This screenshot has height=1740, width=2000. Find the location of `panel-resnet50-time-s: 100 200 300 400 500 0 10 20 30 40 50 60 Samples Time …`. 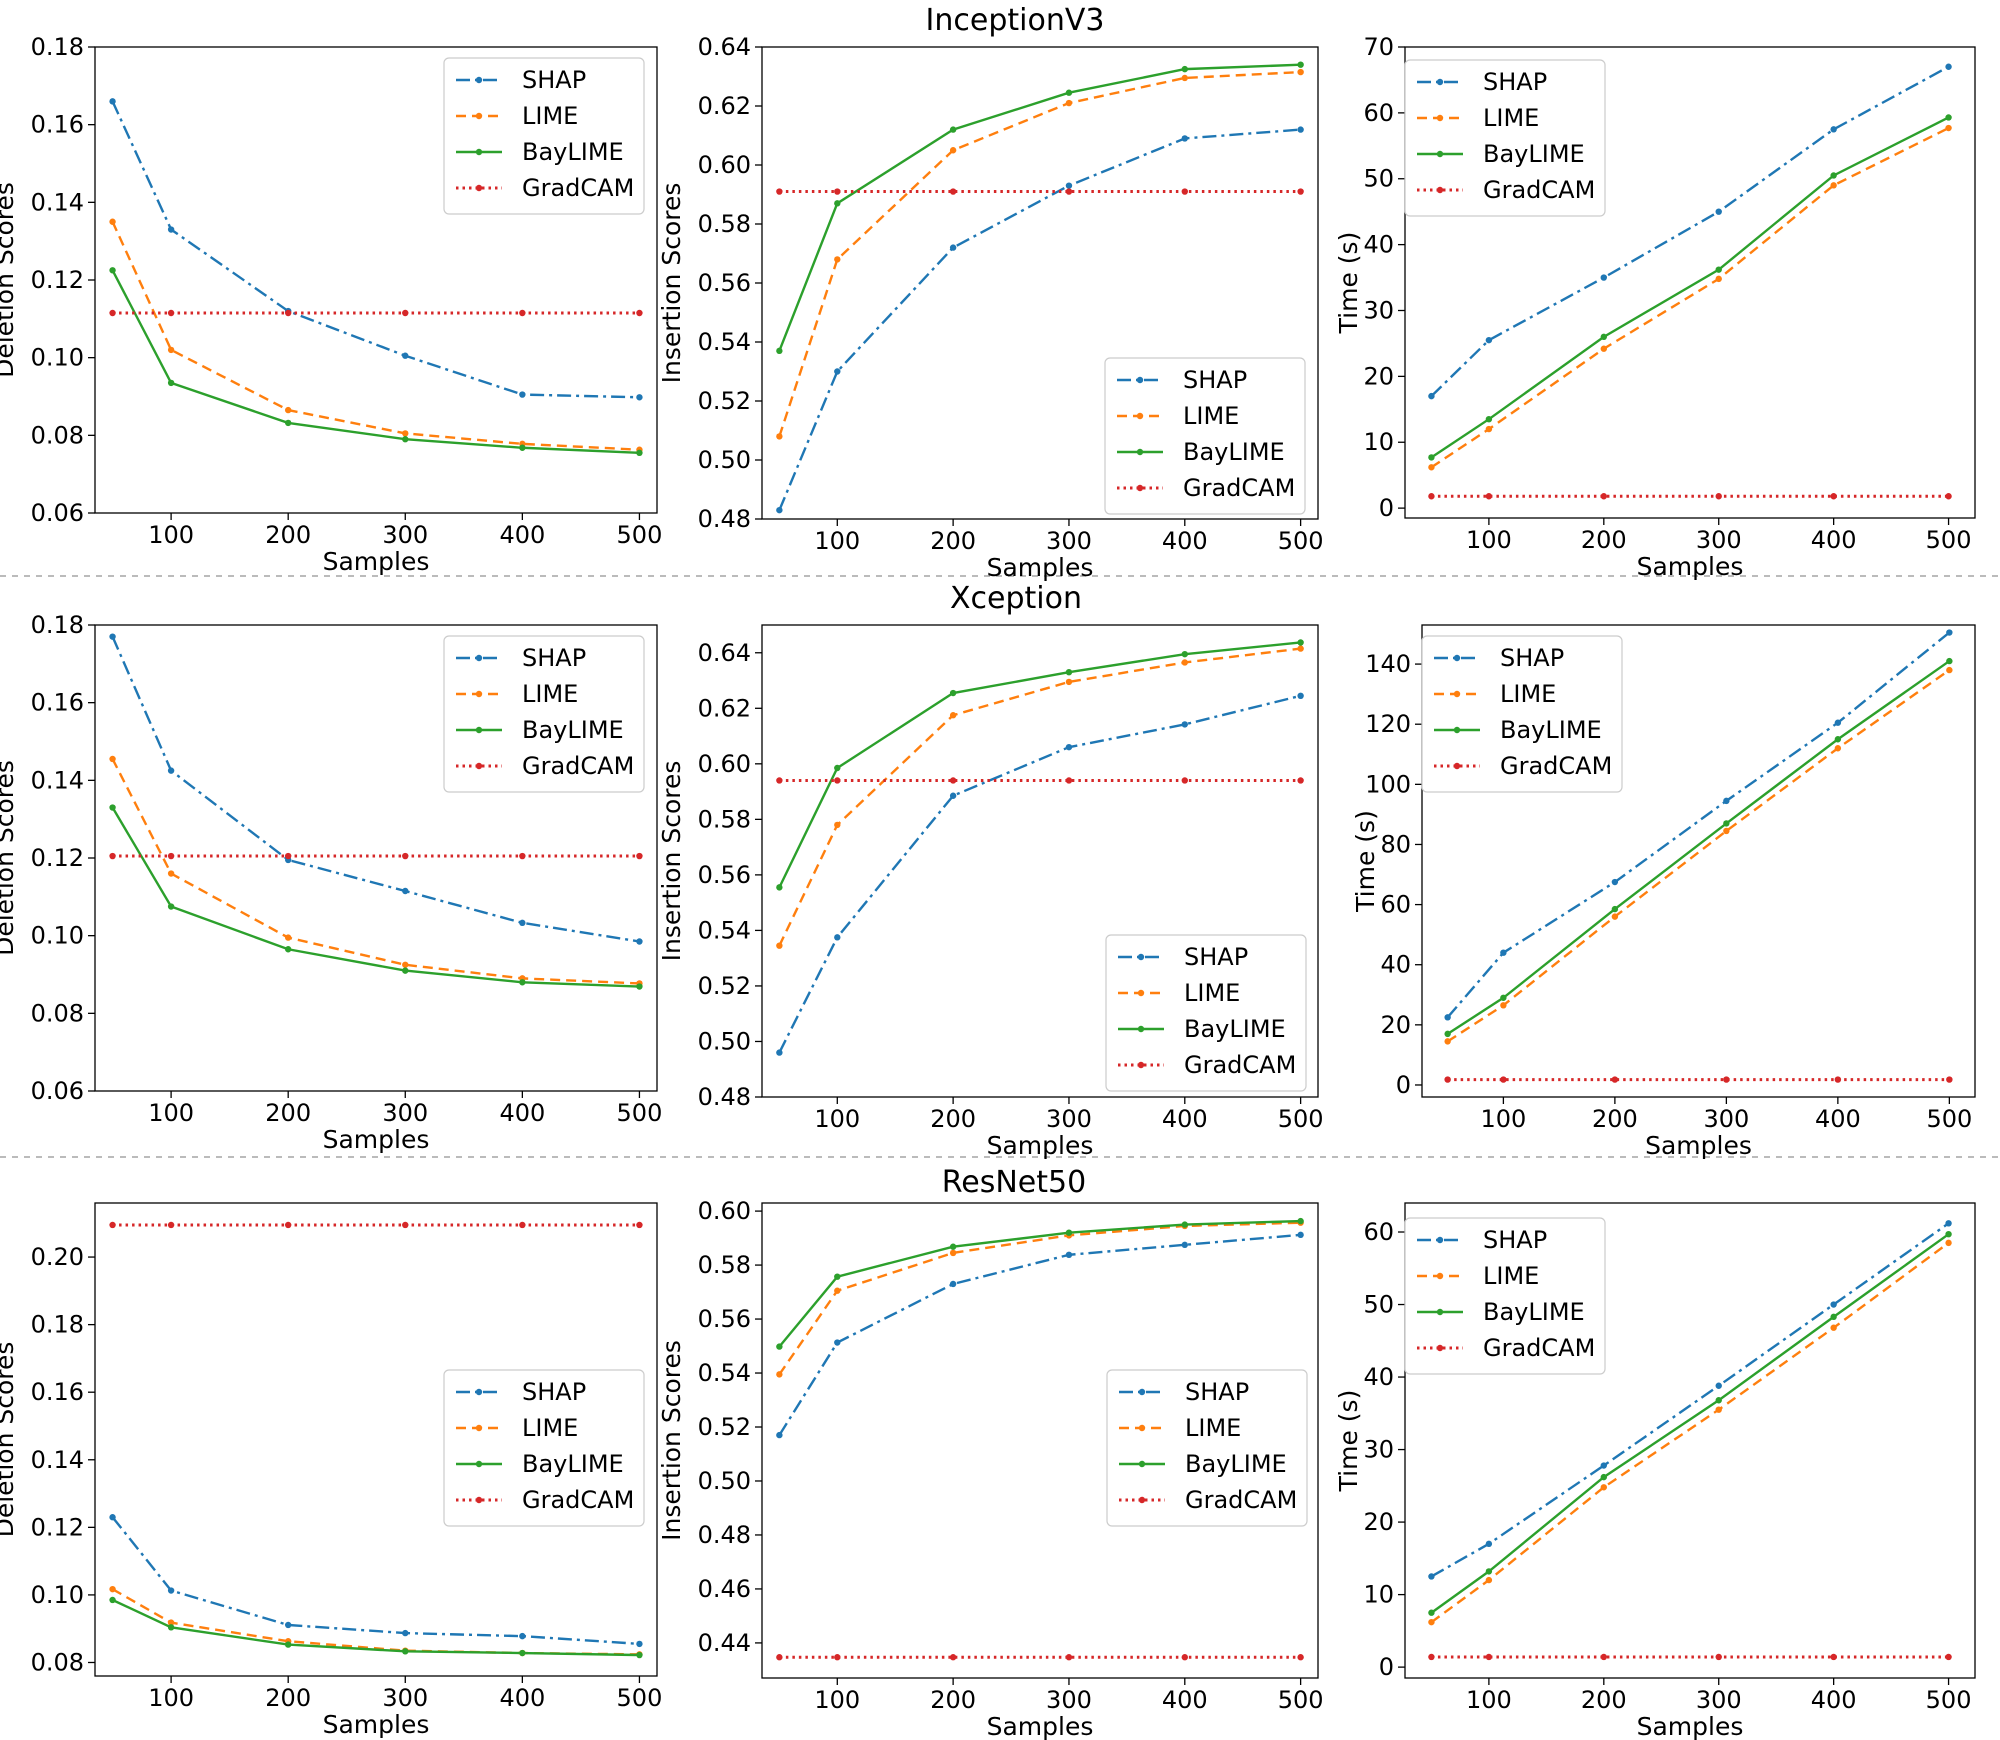

panel-resnet50-time-s: 100 200 300 400 500 0 10 20 30 40 50 60 Samples Time … is located at coordinates (1655, 1471).